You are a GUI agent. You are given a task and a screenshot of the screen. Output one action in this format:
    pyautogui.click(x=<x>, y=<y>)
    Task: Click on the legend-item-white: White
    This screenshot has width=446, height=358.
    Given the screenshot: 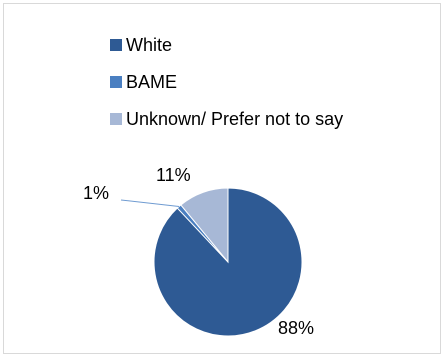 What is the action you would take?
    pyautogui.click(x=141, y=45)
    